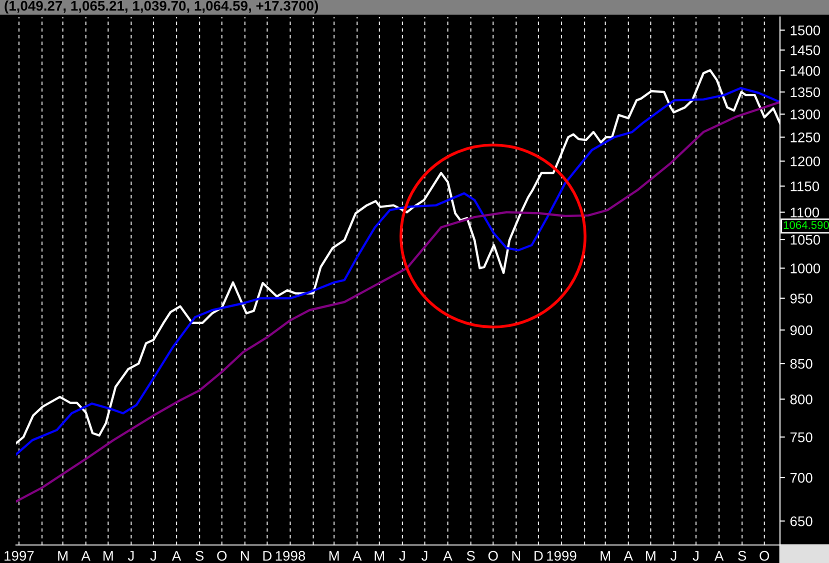  Describe the element at coordinates (801, 330) in the screenshot. I see `y-tick-label: 900` at that location.